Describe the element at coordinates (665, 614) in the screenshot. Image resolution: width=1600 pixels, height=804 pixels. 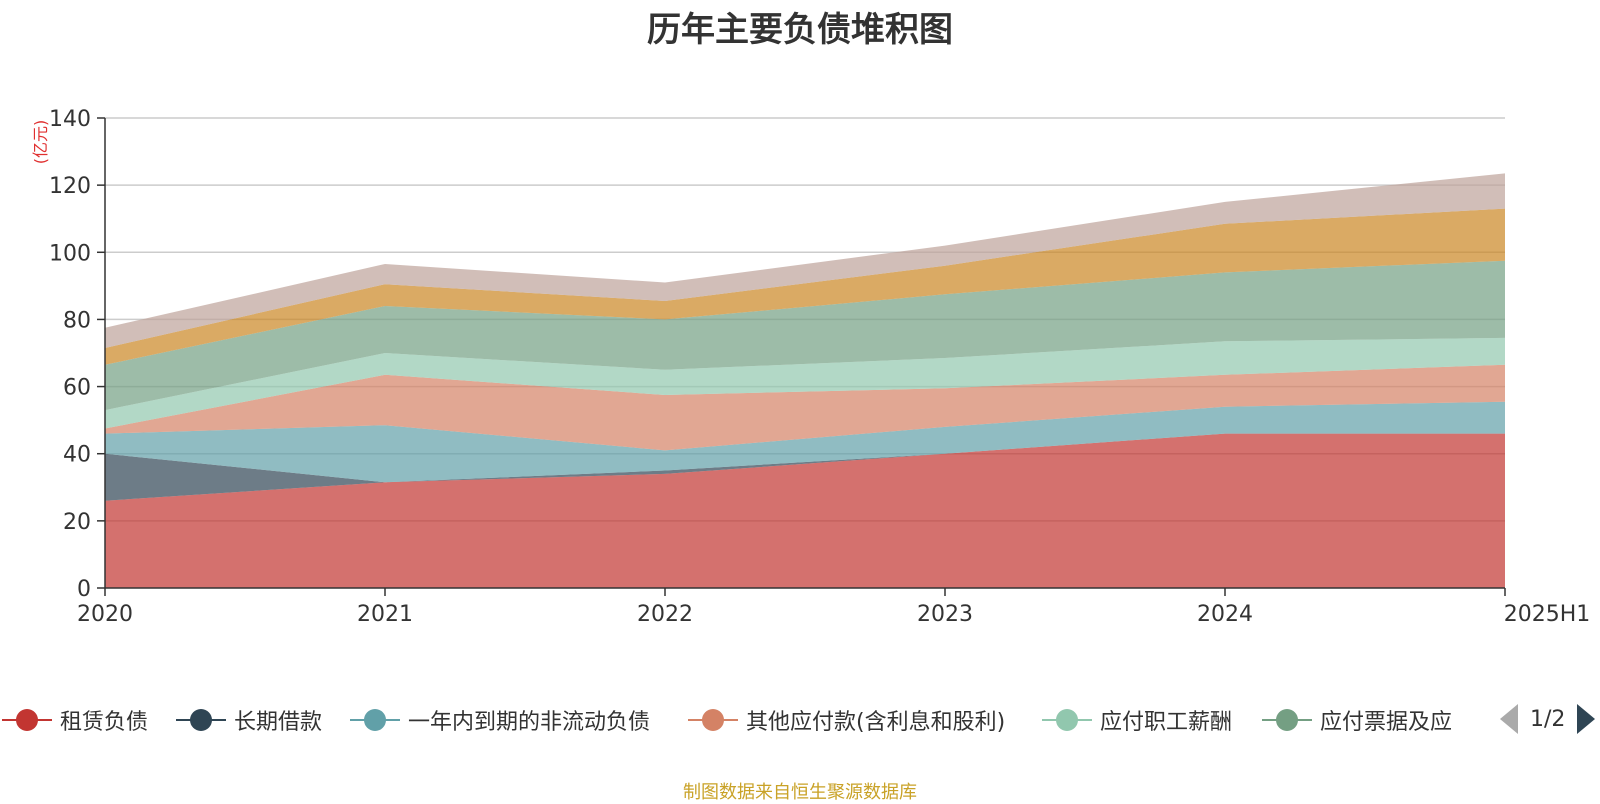
I see `x-tick-label: 2022` at that location.